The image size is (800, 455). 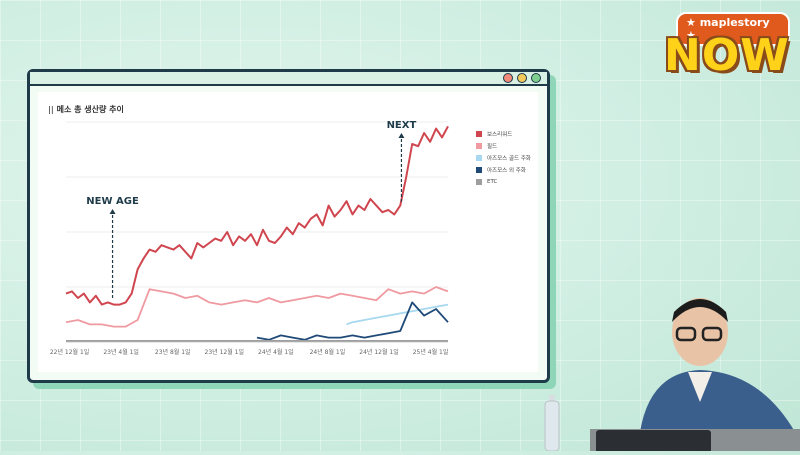 I want to click on legend-label: 아즈모스 외 주화, so click(x=506, y=171).